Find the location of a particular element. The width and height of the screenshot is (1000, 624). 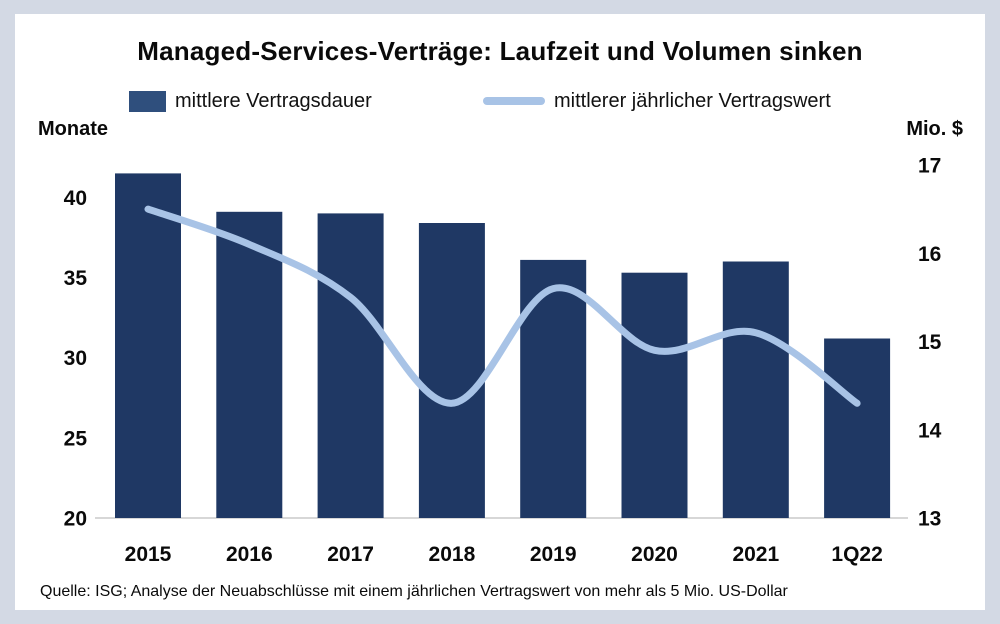

left-axis-unit-label: Monate is located at coordinates (73, 129).